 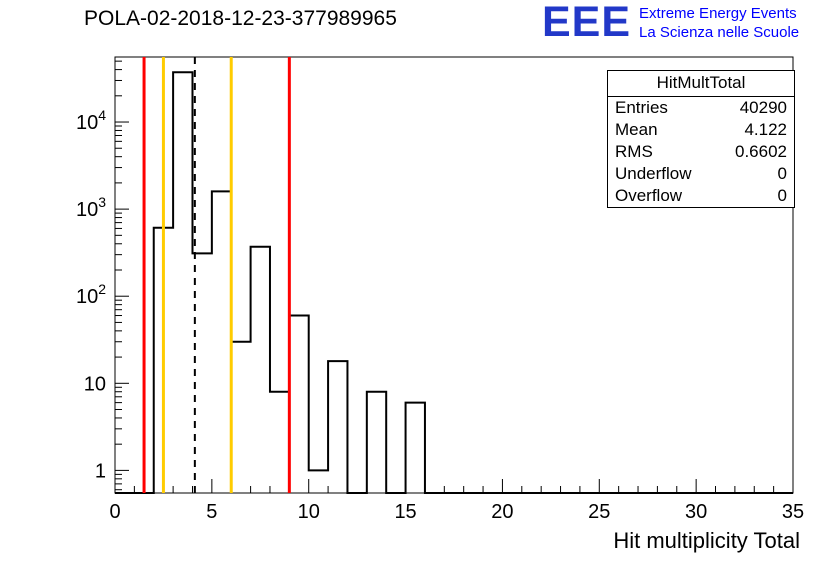 I want to click on svg-text: 15, so click(x=405, y=512).